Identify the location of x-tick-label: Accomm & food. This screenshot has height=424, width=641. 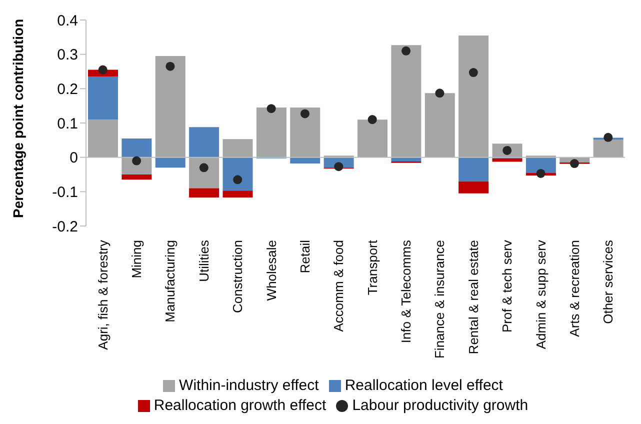
(338, 286).